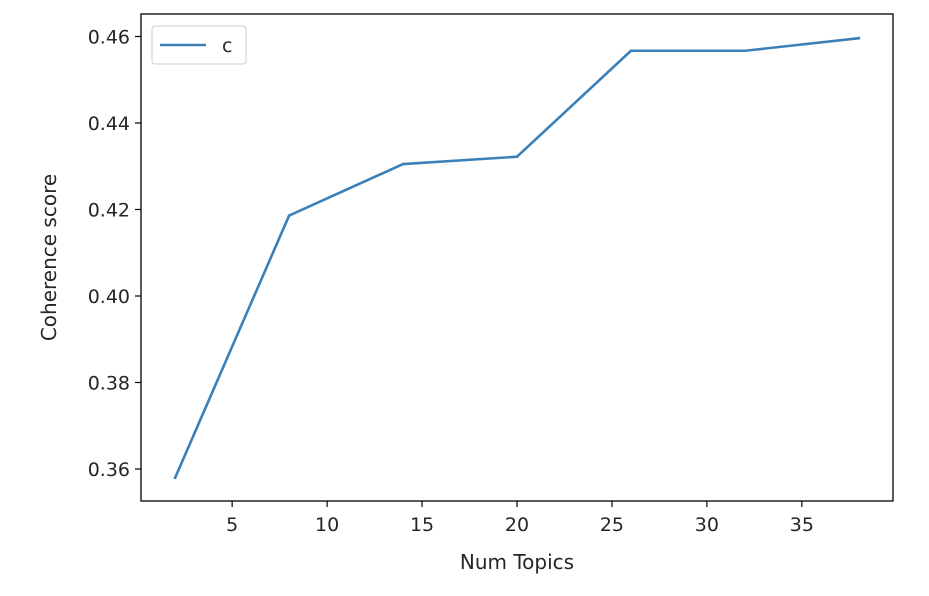 The height and width of the screenshot is (596, 929). I want to click on legend: c, so click(199, 45).